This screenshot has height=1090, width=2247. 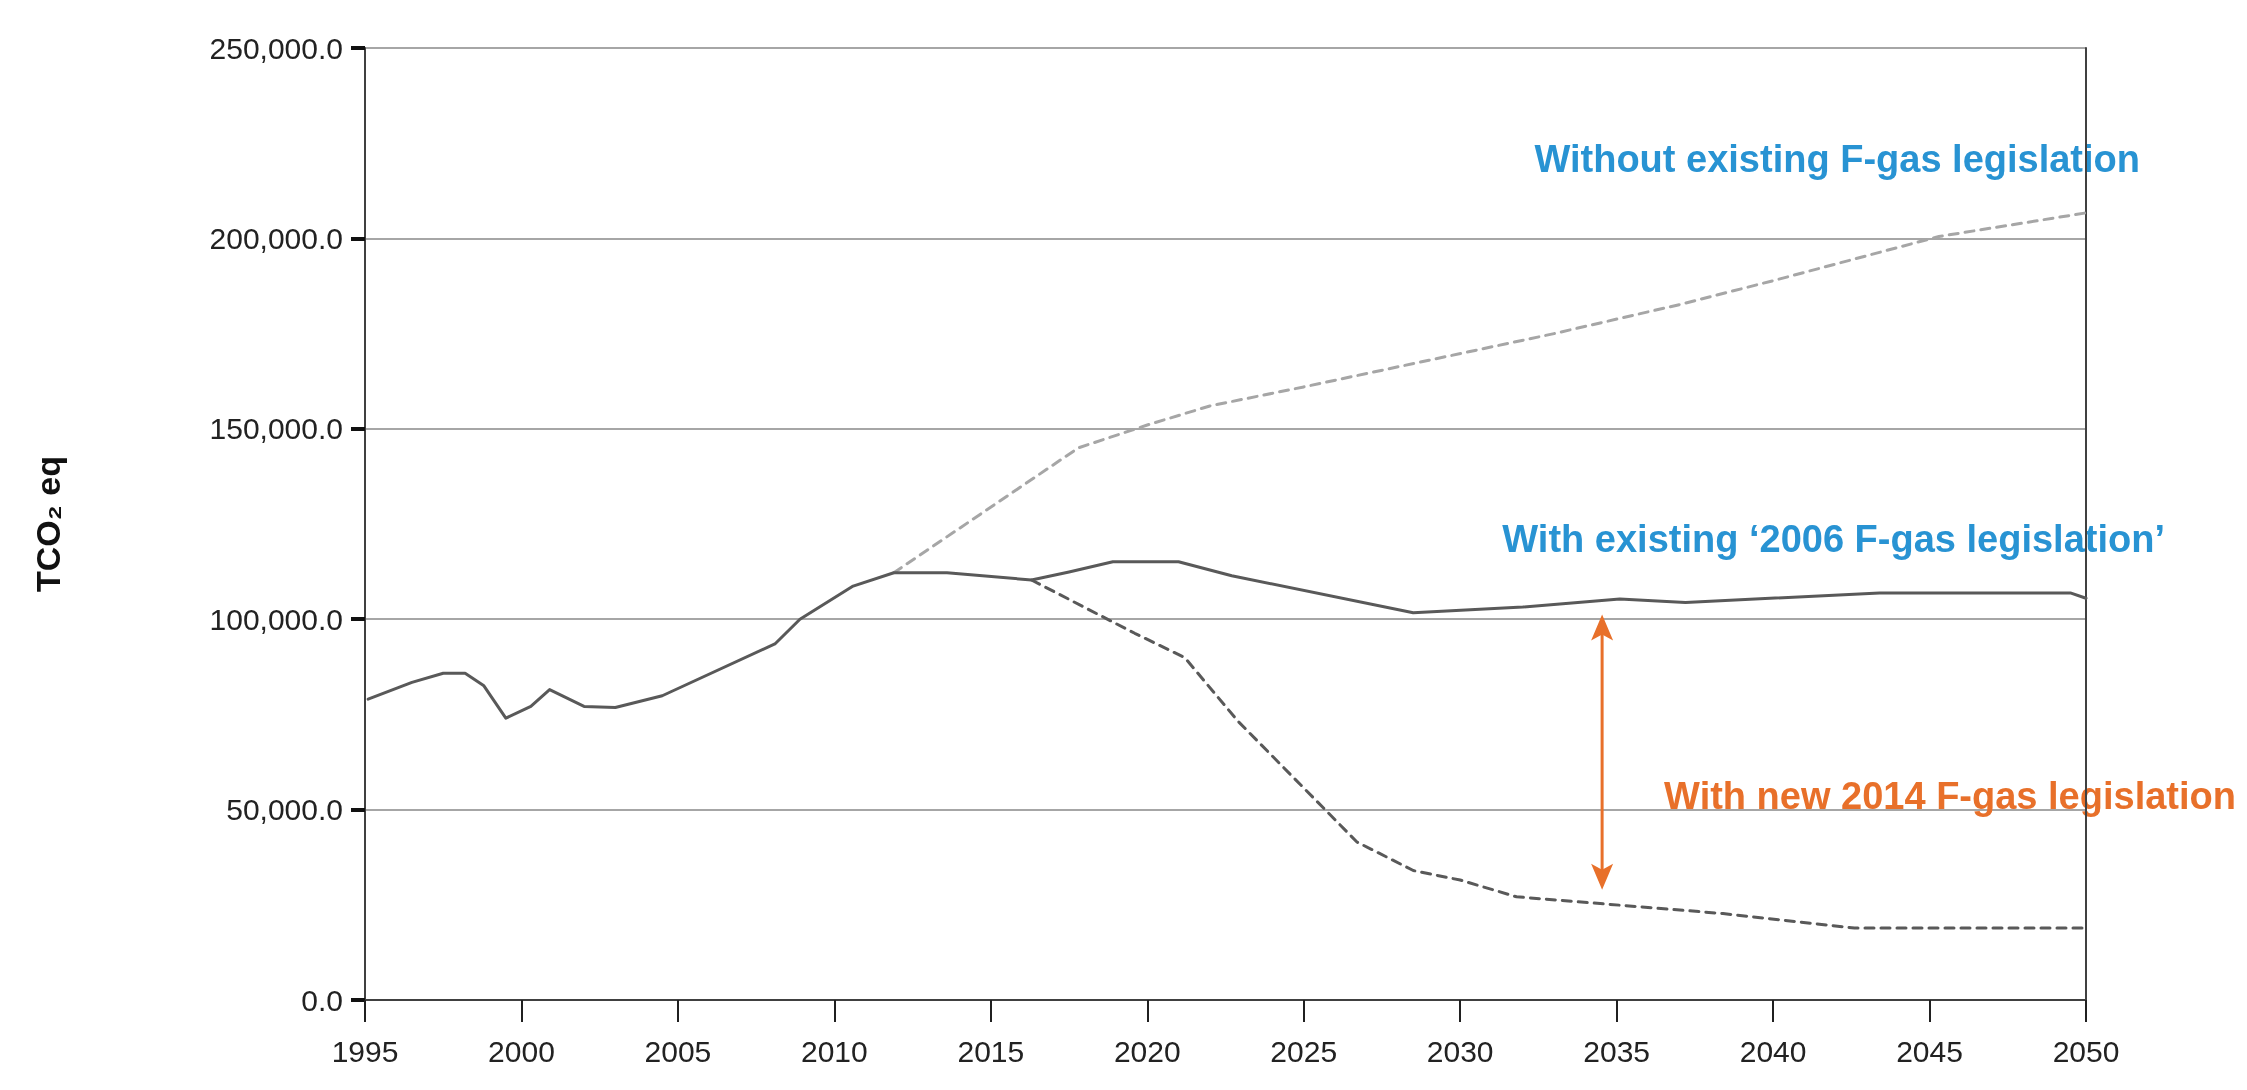 I want to click on x-tick-label: 2020, so click(x=1147, y=1051).